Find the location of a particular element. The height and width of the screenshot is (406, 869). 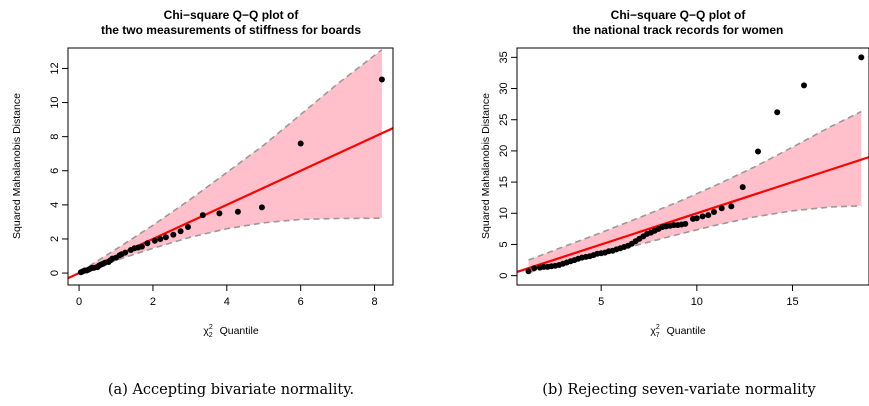

chart-b-y-axis-label: Squared Mahalanobis Distance is located at coordinates (486, 166).